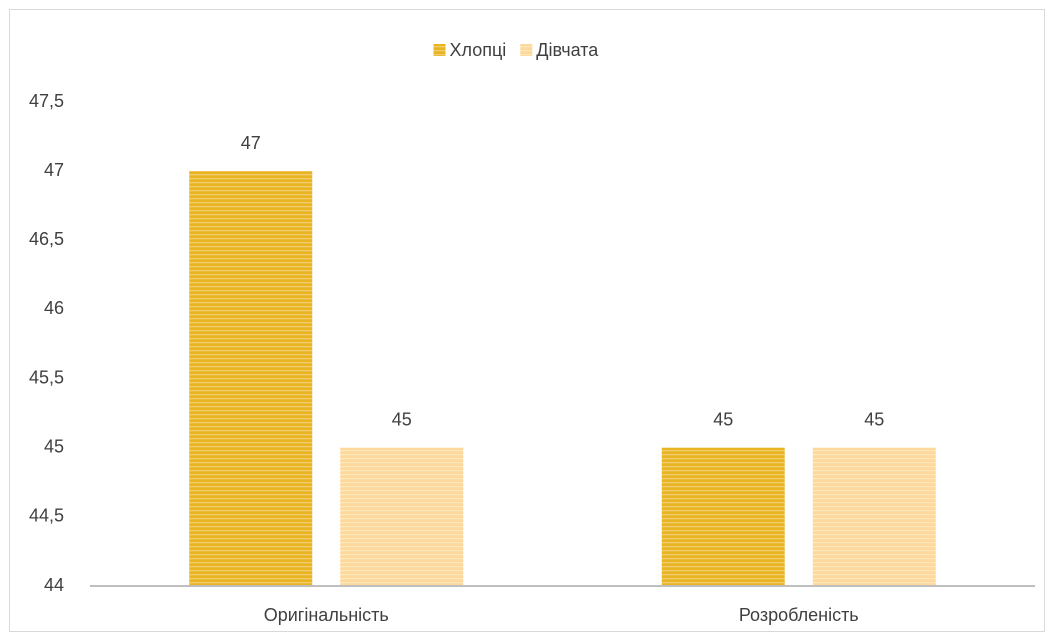 The image size is (1054, 641). What do you see at coordinates (54, 308) in the screenshot?
I see `y-tick-label: 46` at bounding box center [54, 308].